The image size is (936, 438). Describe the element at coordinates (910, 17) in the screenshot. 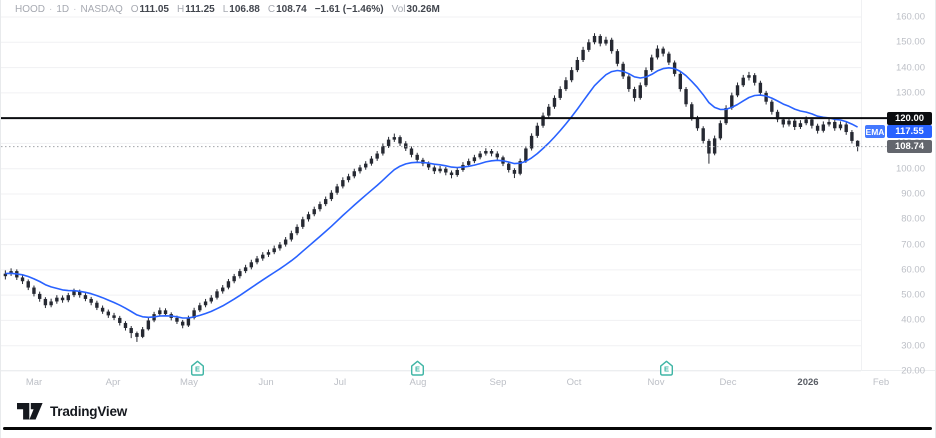

I see `price-axis-label: 160.00` at that location.